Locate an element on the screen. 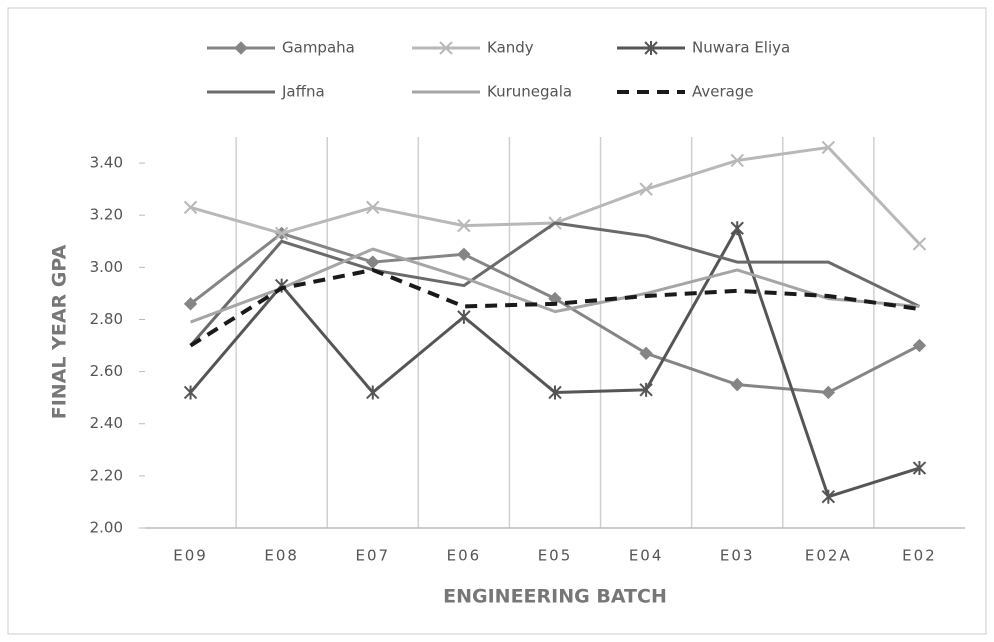 This screenshot has height=642, width=994. x-tick-label: E08 is located at coordinates (281, 556).